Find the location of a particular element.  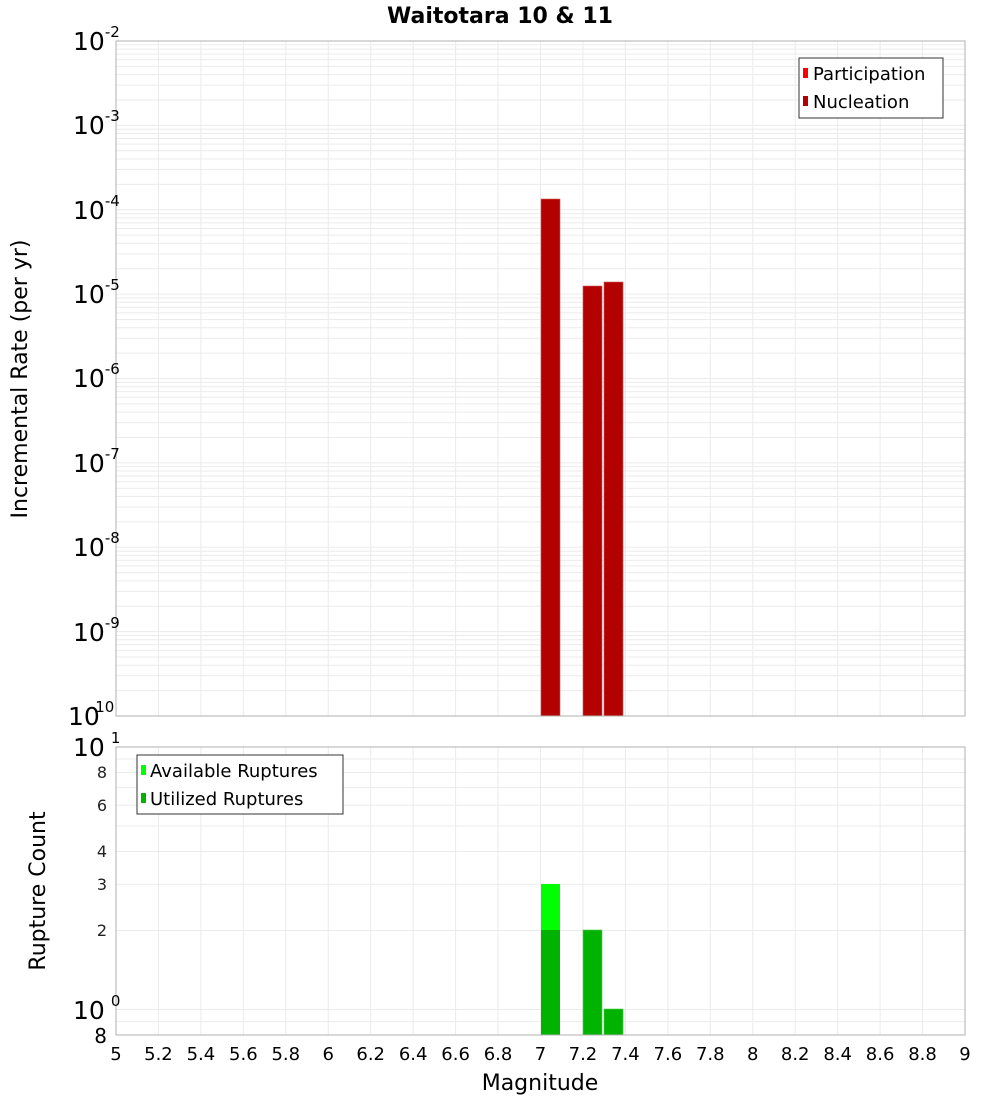

x-tick-label: 8.4 is located at coordinates (837, 1054).